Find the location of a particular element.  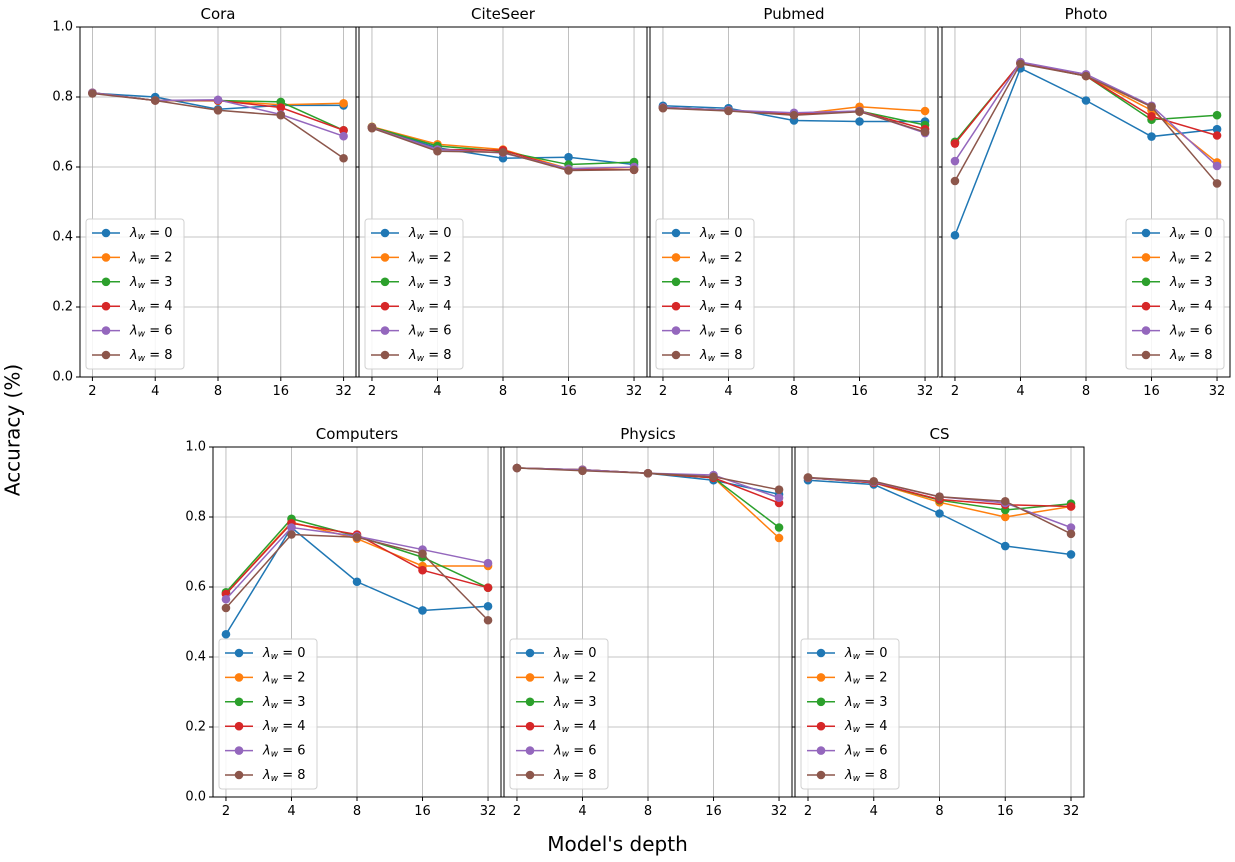

panel-title: Physics is located at coordinates (648, 434).